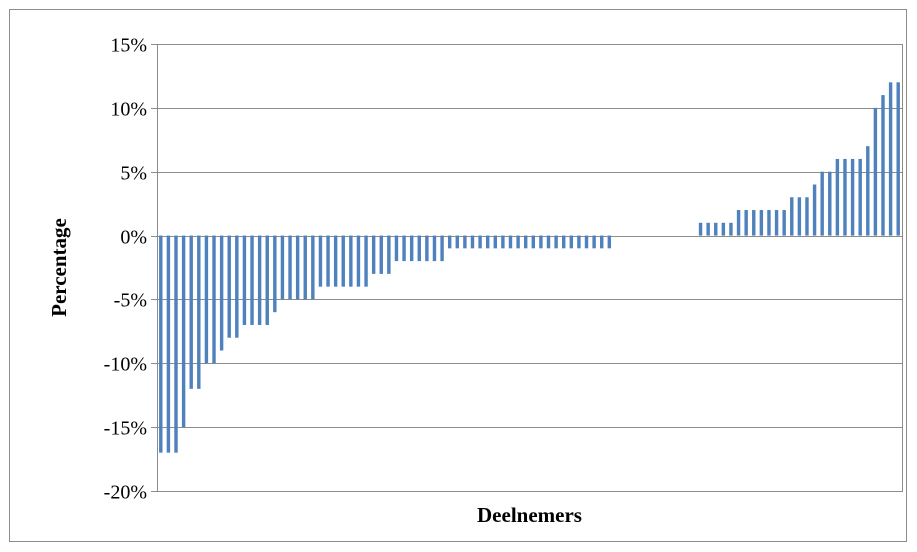 Image resolution: width=917 pixels, height=552 pixels. I want to click on y-tick-label: 5%, so click(133, 174).